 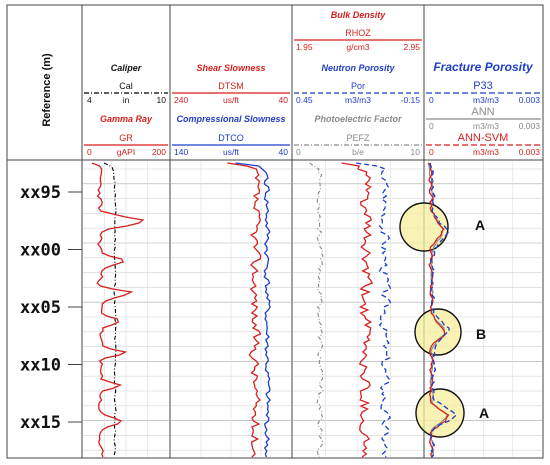 I want to click on scale-min-ann-svm: 0, so click(x=431, y=152).